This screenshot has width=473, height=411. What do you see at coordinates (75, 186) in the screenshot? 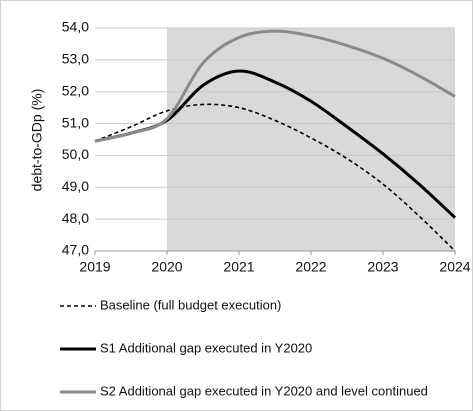
I see `y-tick-label: 49,0` at bounding box center [75, 186].